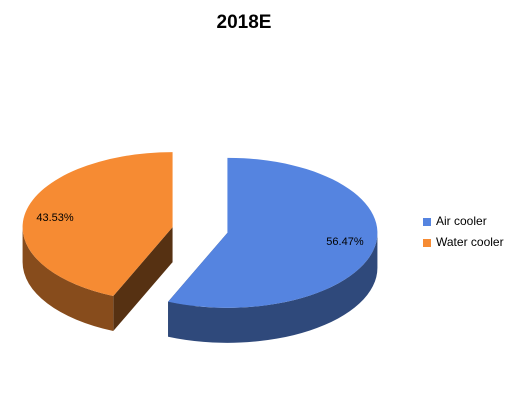 This screenshot has height=400, width=516. I want to click on chart-title: 2018E, so click(244, 22).